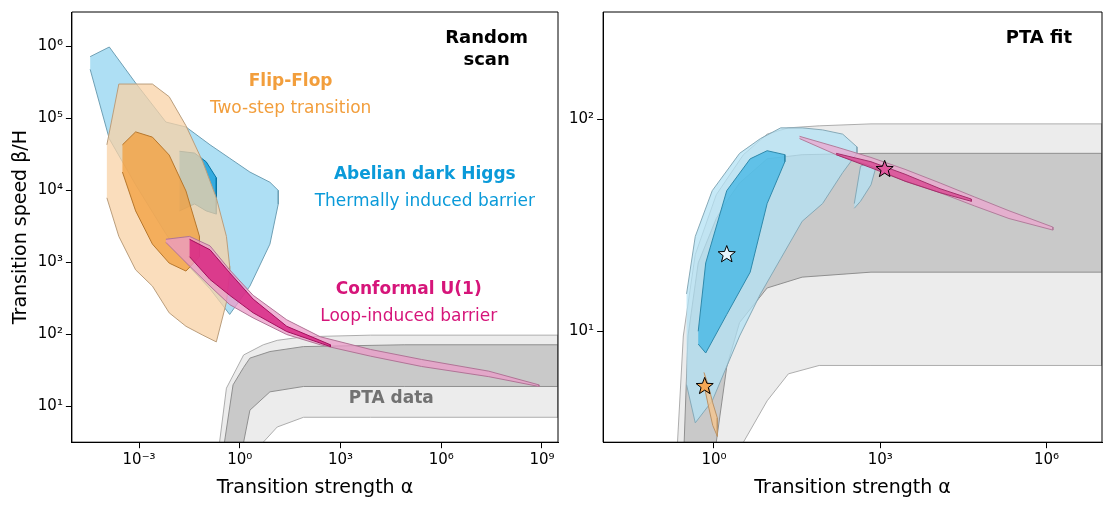 The image size is (1104, 505). What do you see at coordinates (50, 261) in the screenshot?
I see `y-tick-label: 10³` at bounding box center [50, 261].